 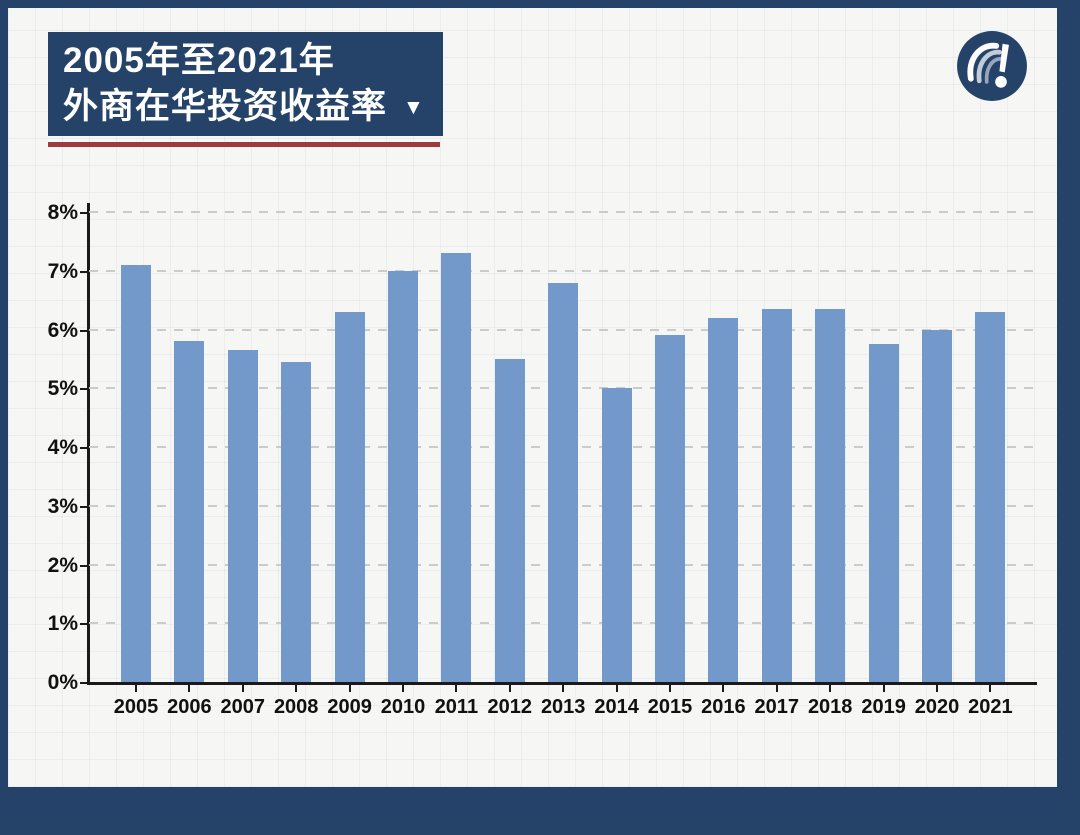 What do you see at coordinates (562, 212) in the screenshot?
I see `gridline-8pct` at bounding box center [562, 212].